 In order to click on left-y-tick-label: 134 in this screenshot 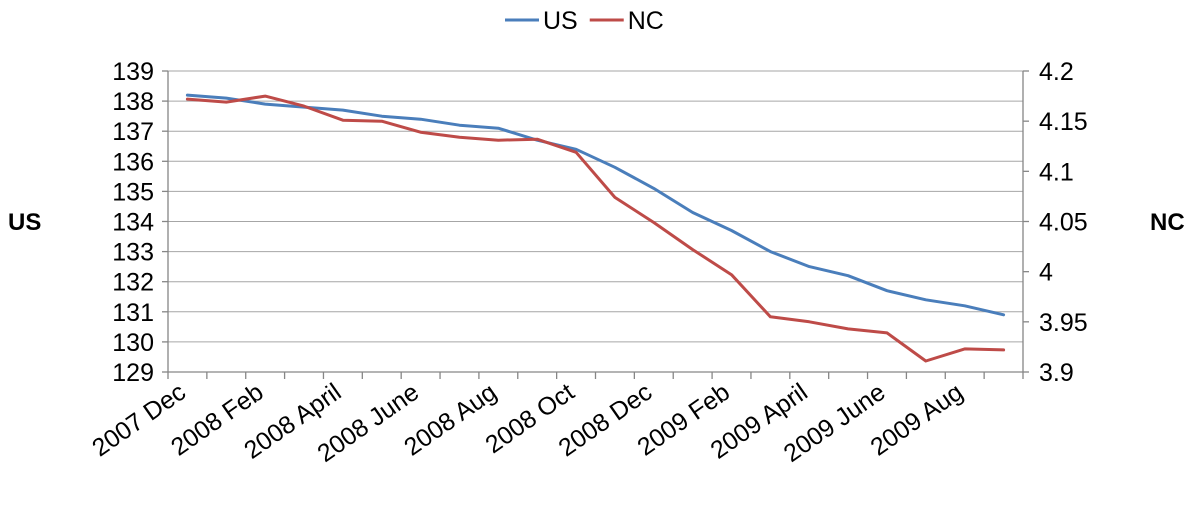, I will do `click(133, 223)`.